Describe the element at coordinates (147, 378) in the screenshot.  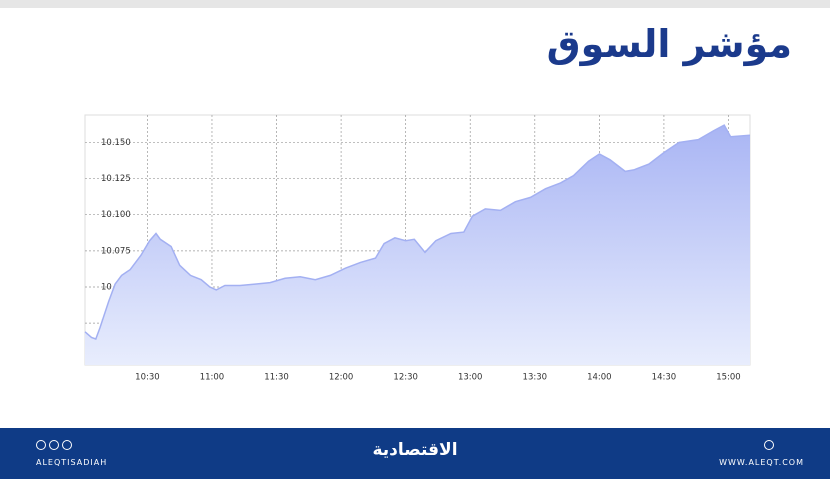
I see `x-tick-label: 10:30` at that location.